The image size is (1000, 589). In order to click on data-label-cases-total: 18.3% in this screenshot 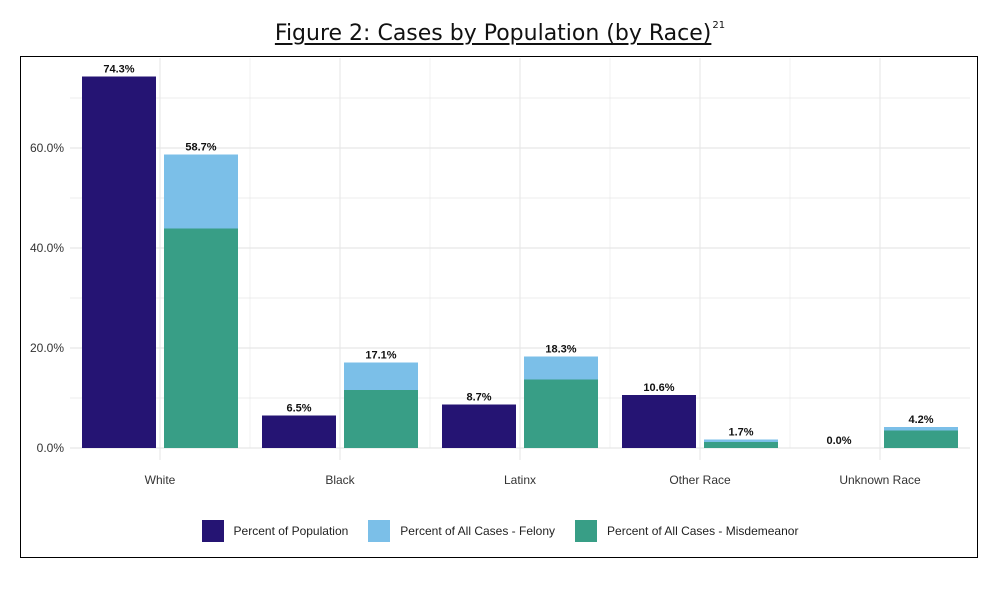, I will do `click(560, 350)`.